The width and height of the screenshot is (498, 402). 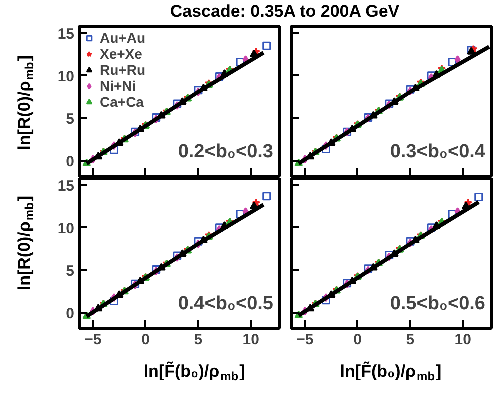 What do you see at coordinates (118, 86) in the screenshot?
I see `legend-label: Ni+Ni` at bounding box center [118, 86].